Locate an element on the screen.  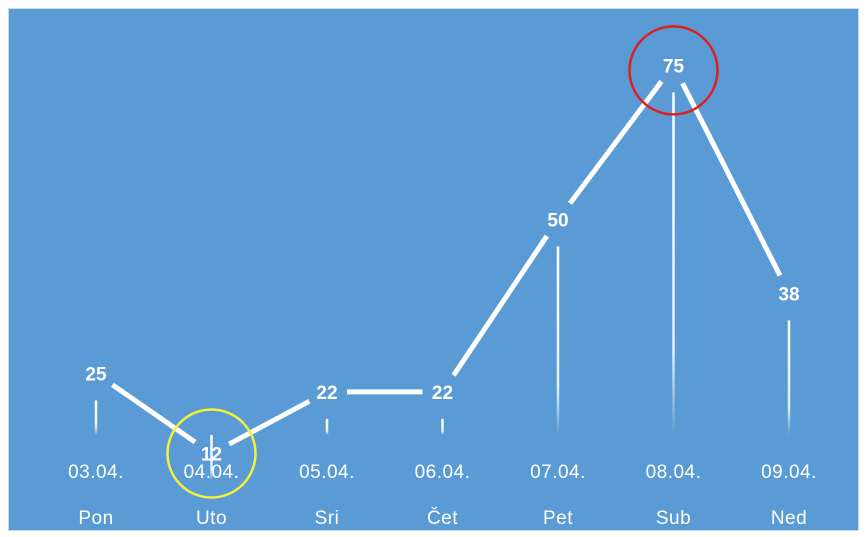
min-highlight-circle is located at coordinates (211, 453).